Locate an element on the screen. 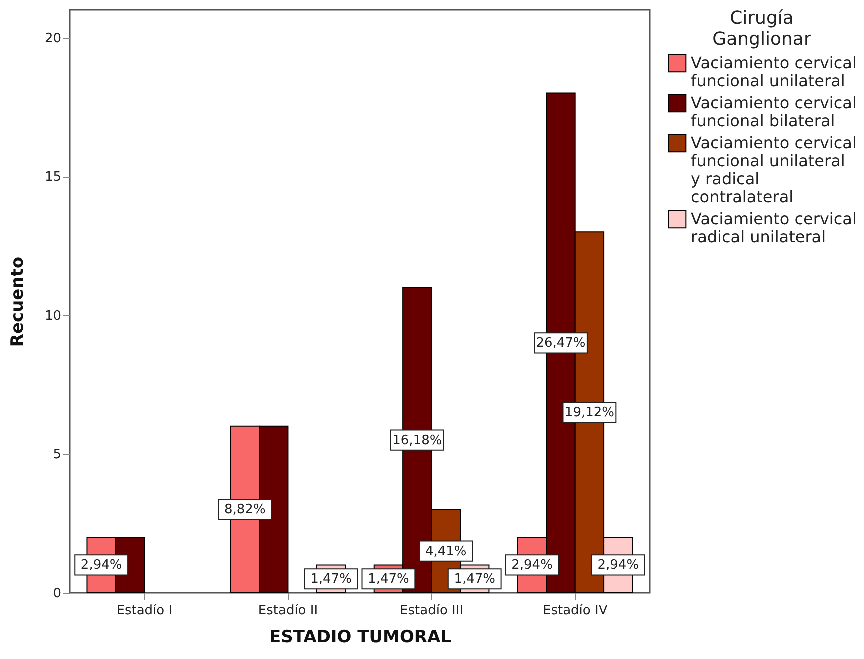  annotation: 26,47% is located at coordinates (561, 344).